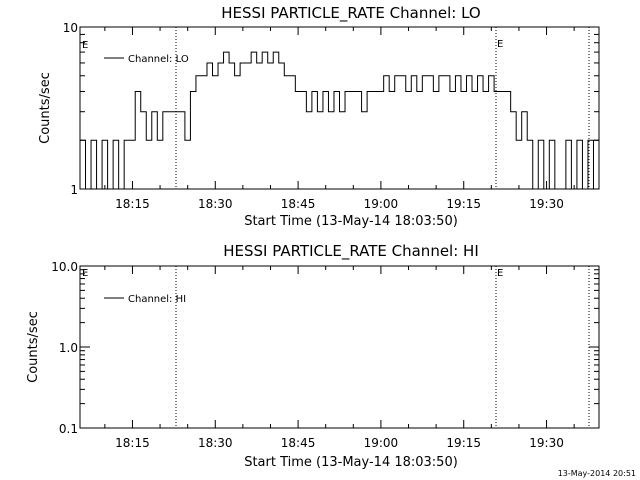  Describe the element at coordinates (596, 473) in the screenshot. I see `generation-timestamp: 13-May-2014 20:51` at that location.